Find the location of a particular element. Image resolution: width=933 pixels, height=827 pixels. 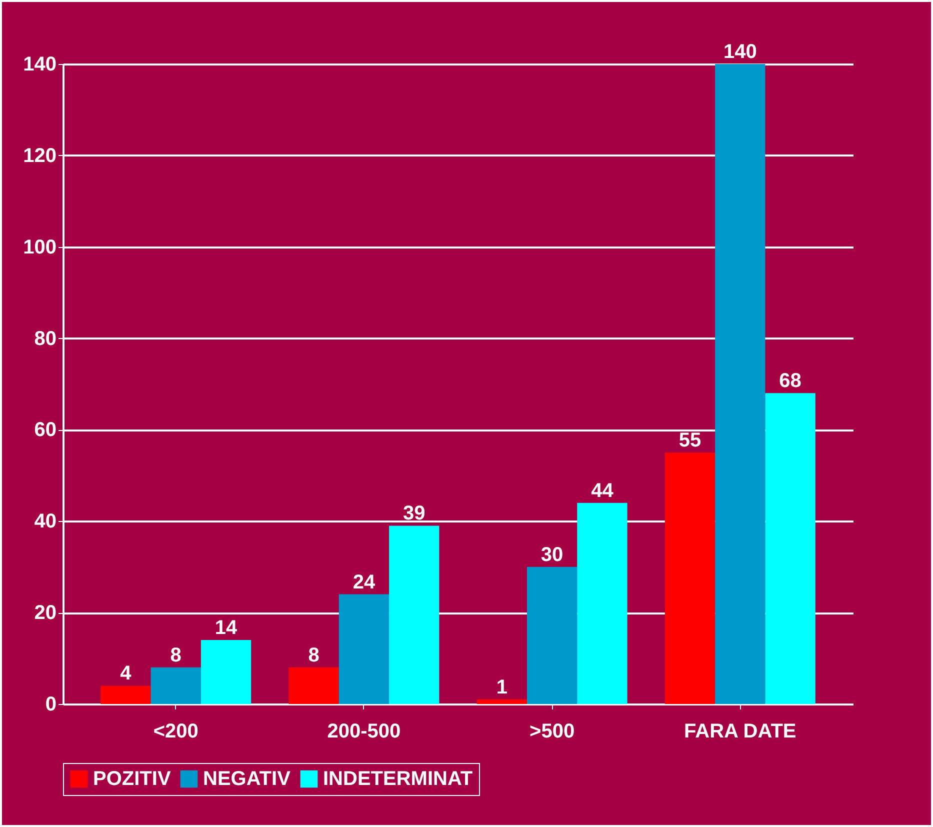

data-label: 1 is located at coordinates (502, 687).